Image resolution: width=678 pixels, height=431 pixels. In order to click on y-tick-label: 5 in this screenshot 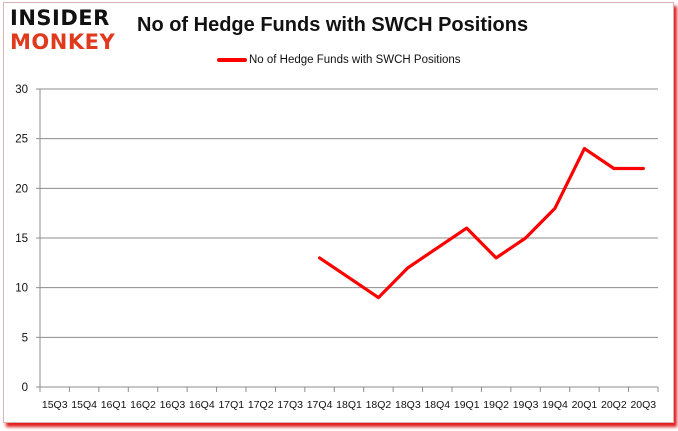, I will do `click(25, 338)`.